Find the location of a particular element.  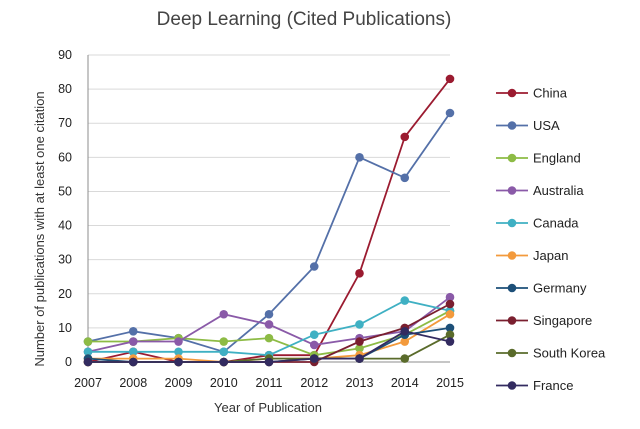

x-tick-label: 2009 is located at coordinates (179, 383).